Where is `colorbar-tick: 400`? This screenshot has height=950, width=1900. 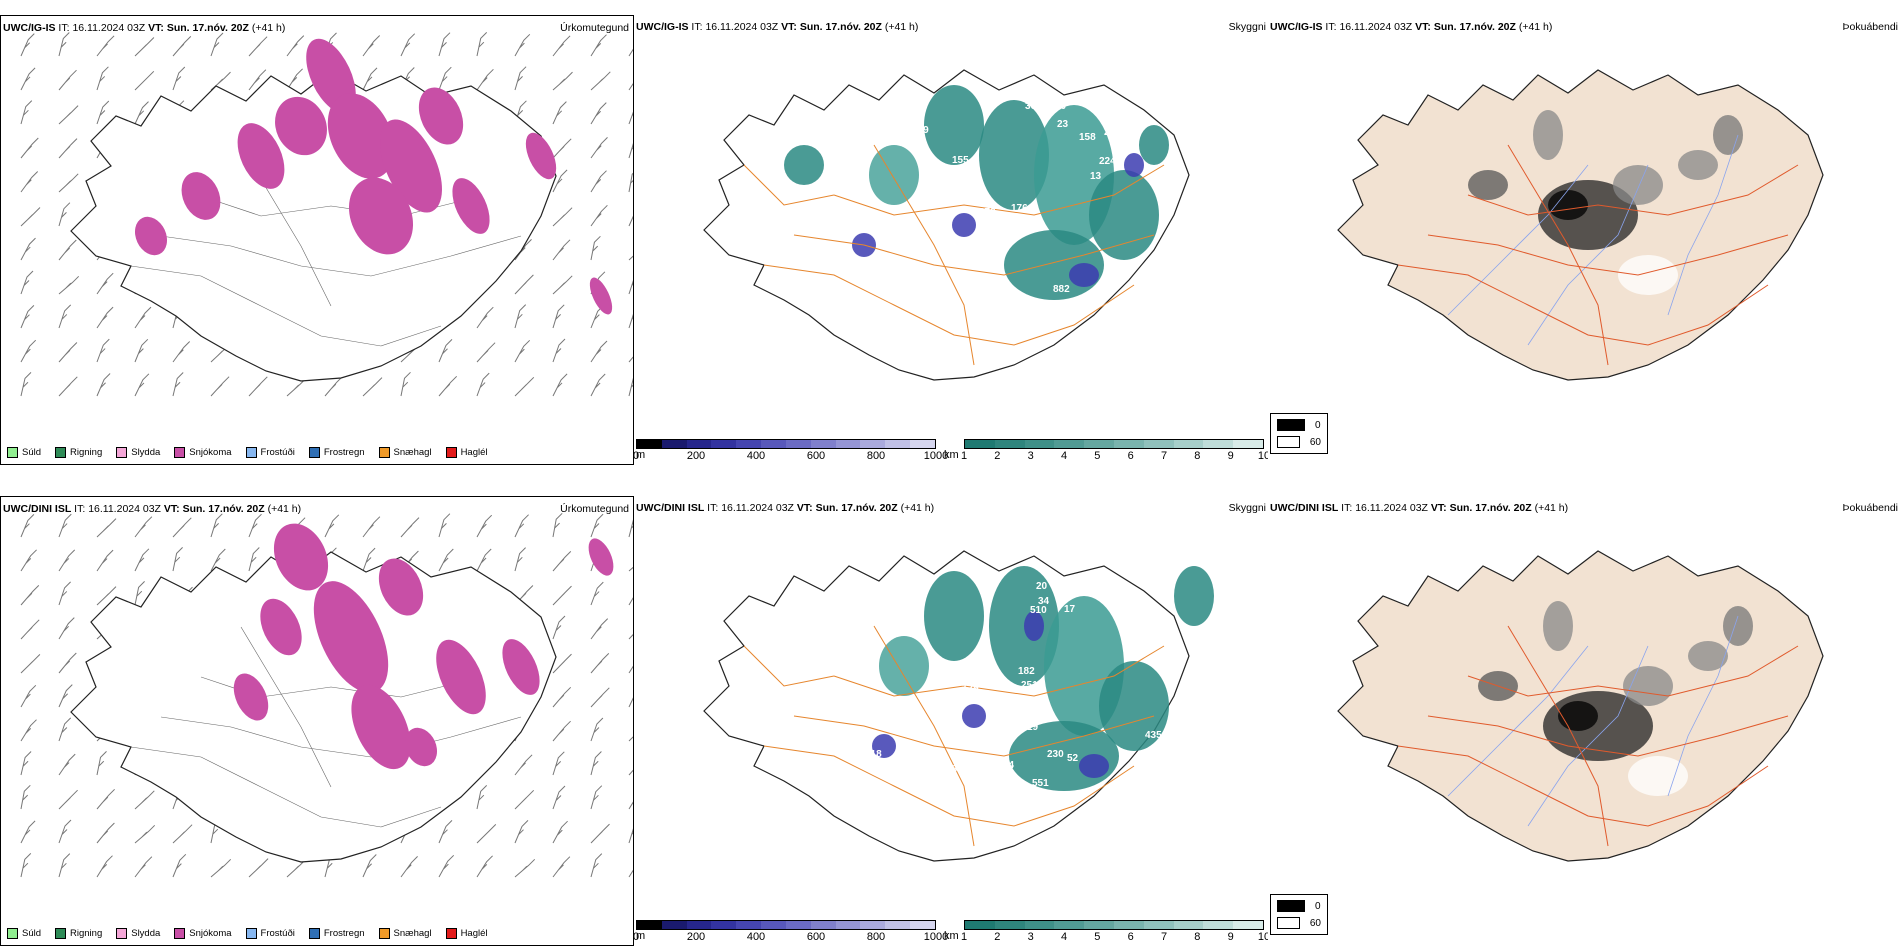 colorbar-tick: 400 is located at coordinates (756, 456).